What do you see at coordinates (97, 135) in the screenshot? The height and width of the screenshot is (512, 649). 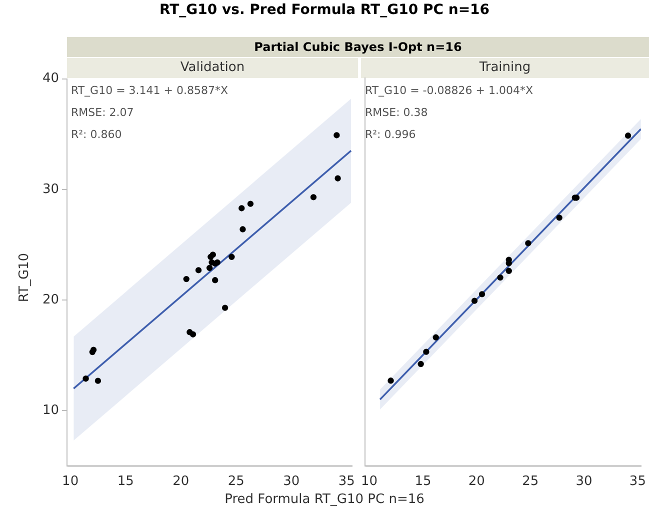 I see `annotation: R²: 0.860` at bounding box center [97, 135].